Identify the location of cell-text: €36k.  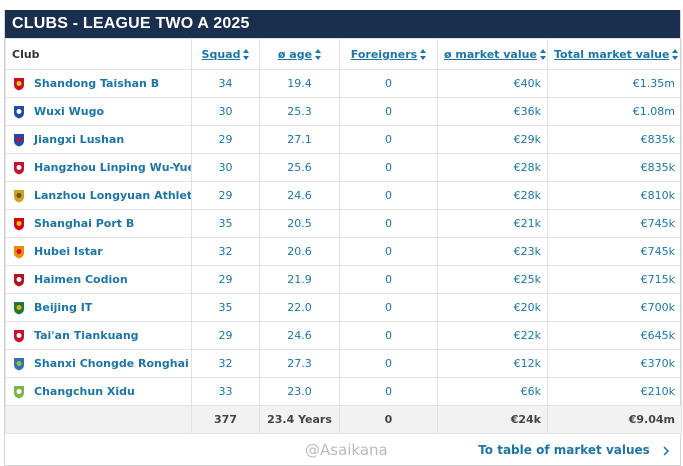
(527, 111).